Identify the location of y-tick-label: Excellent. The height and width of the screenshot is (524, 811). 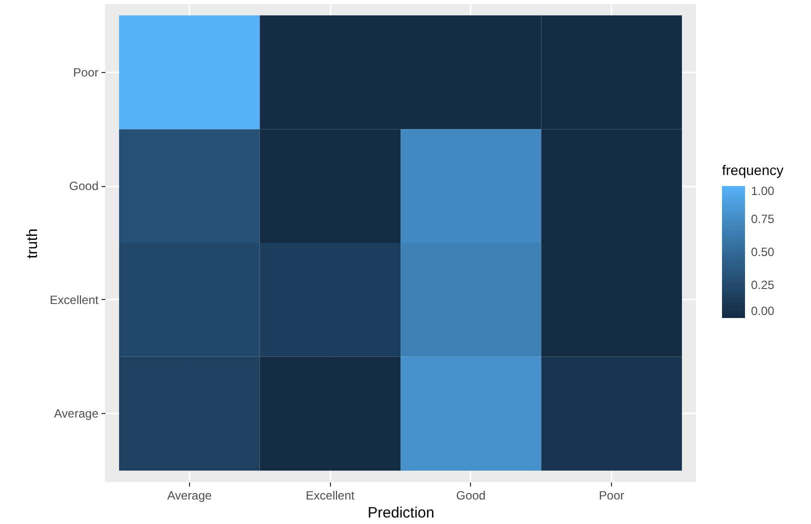
(75, 299).